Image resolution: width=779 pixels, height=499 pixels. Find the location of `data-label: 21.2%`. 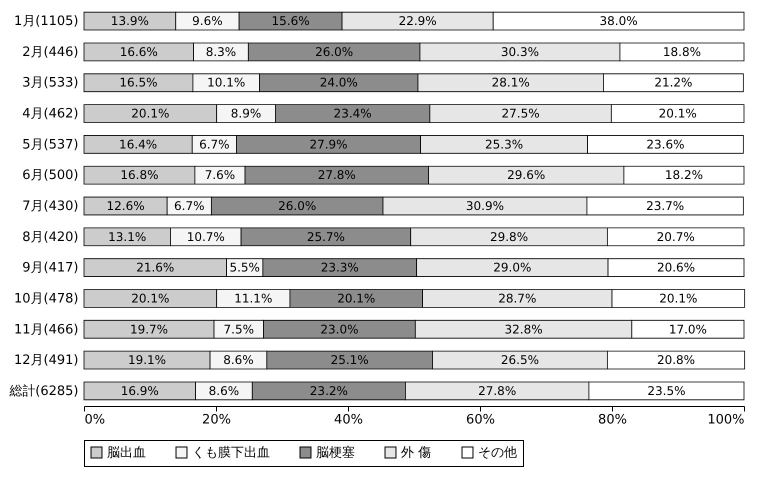

data-label: 21.2% is located at coordinates (673, 83).